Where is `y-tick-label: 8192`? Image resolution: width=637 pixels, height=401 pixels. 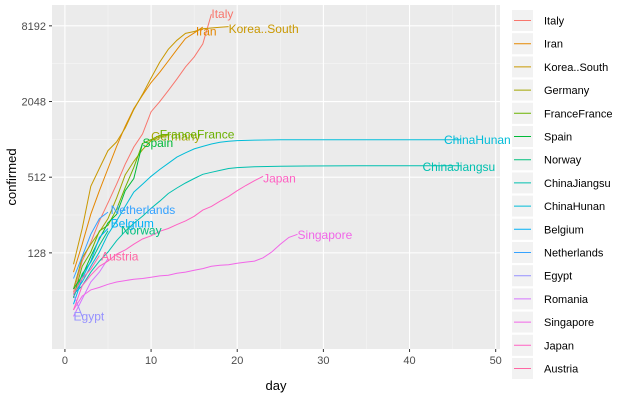 y-tick-label: 8192 is located at coordinates (34, 27).